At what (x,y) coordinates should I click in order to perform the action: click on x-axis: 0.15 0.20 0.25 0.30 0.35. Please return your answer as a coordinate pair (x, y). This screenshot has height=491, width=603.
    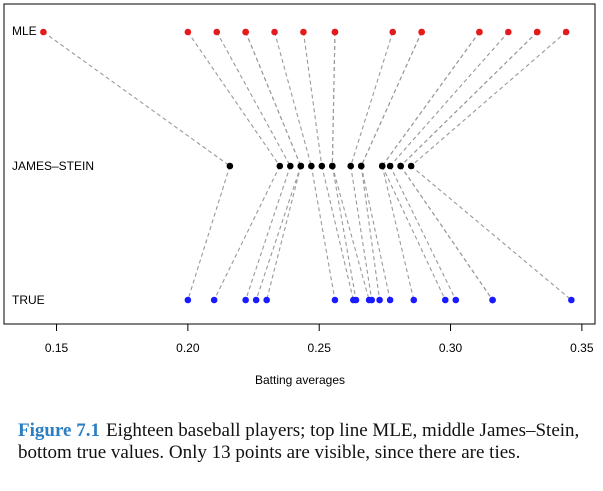
    Looking at the image, I should click on (319, 339).